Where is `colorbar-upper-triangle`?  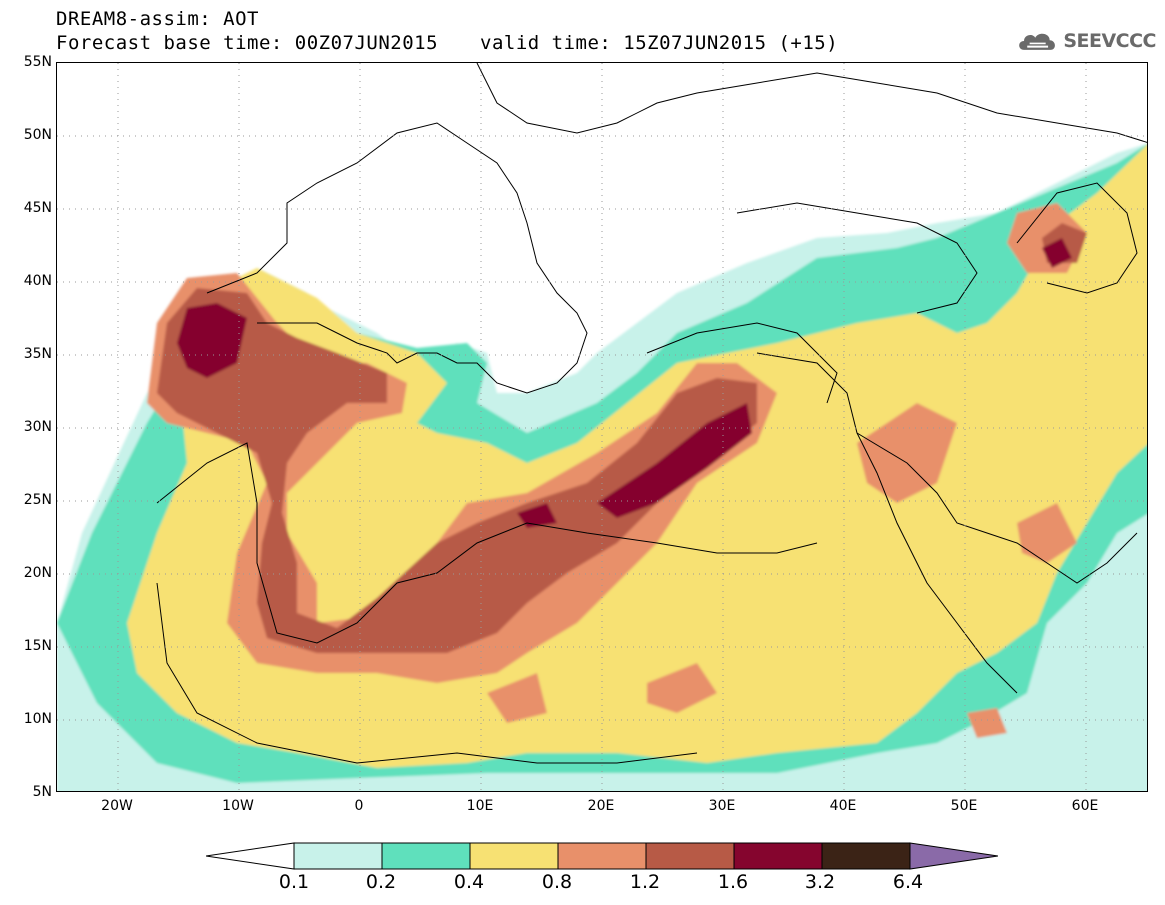 colorbar-upper-triangle is located at coordinates (953, 856).